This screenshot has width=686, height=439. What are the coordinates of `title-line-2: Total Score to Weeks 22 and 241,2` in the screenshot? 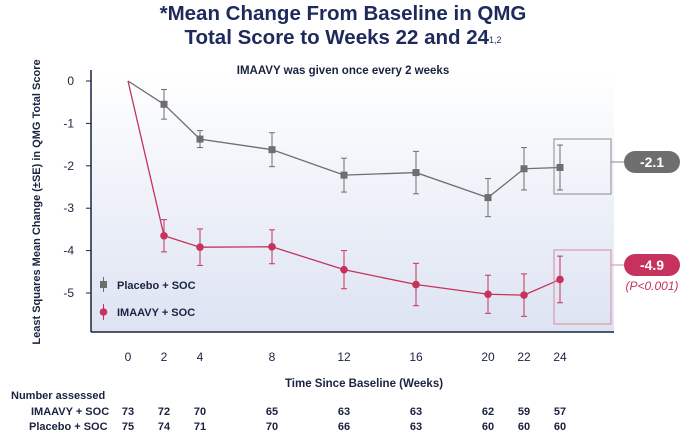 It's located at (343, 38).